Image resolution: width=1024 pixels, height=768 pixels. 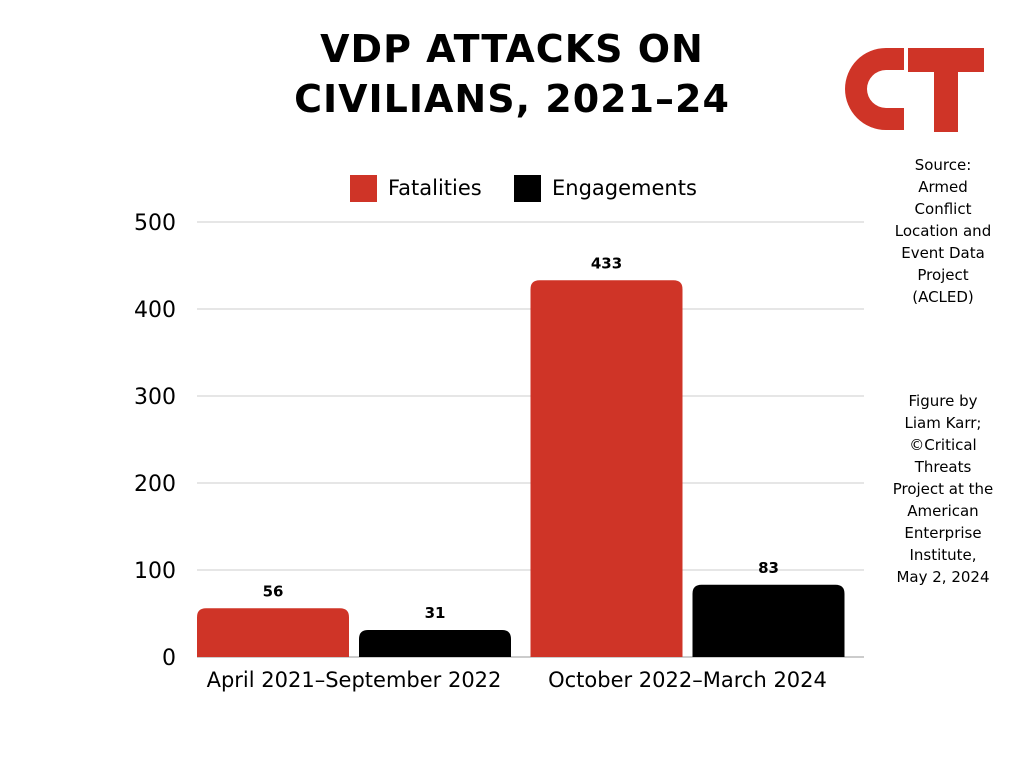 I want to click on credit-line: May 2, 2024, so click(x=943, y=577).